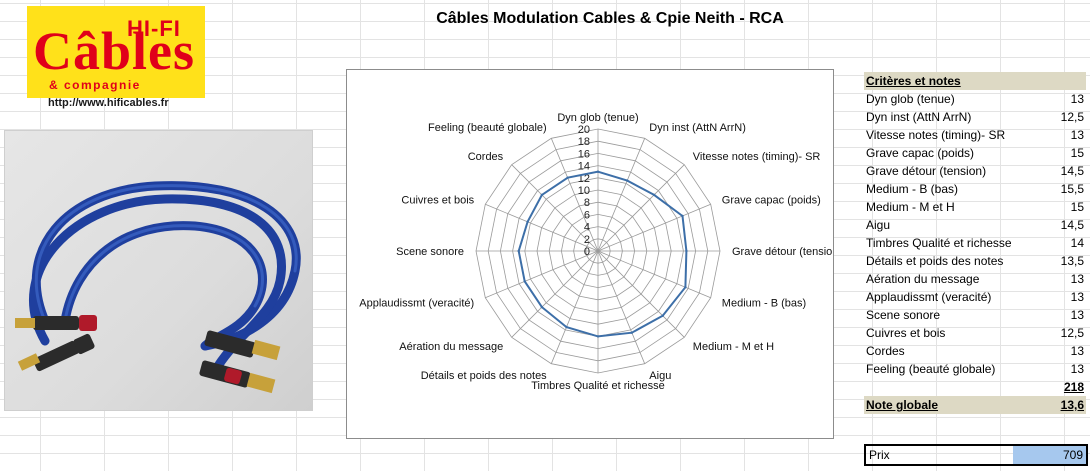  I want to click on table-header: Critères et notes, so click(913, 81).